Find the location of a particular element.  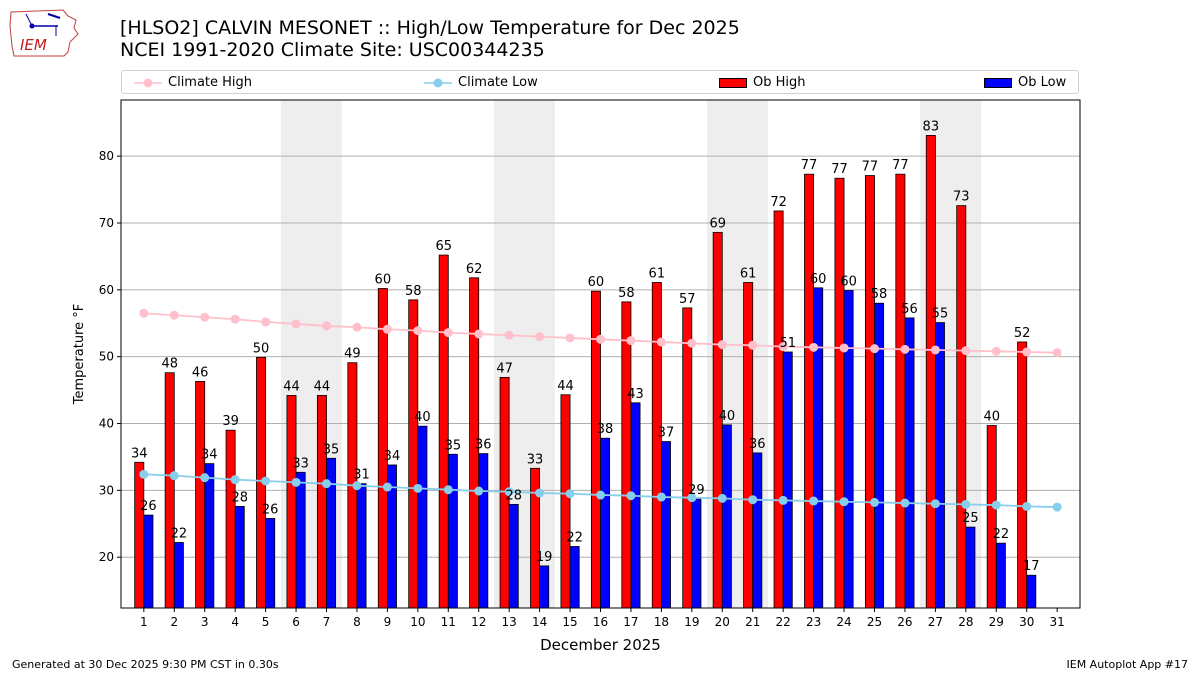

x-tick-label: 27 is located at coordinates (935, 622).